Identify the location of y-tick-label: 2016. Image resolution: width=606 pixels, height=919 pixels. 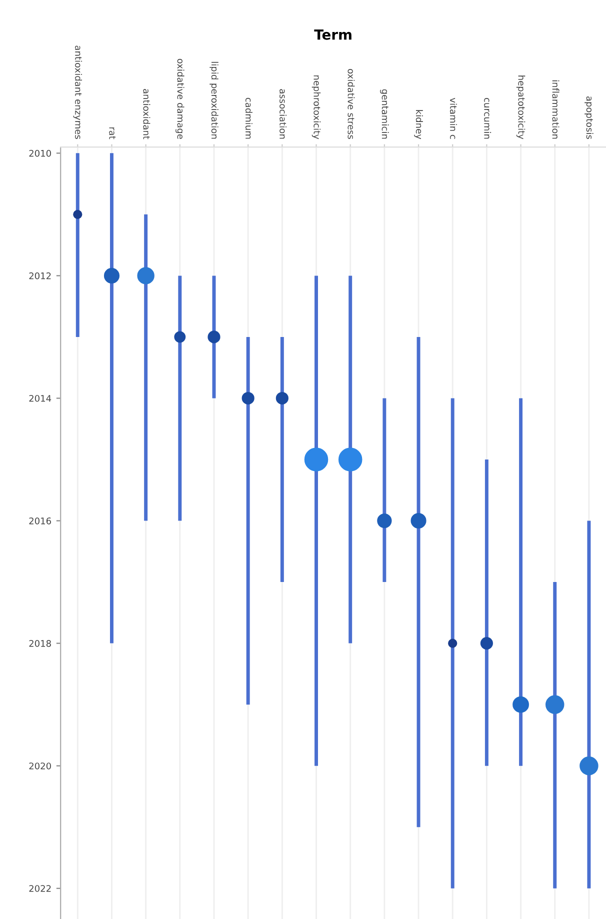
(40, 520).